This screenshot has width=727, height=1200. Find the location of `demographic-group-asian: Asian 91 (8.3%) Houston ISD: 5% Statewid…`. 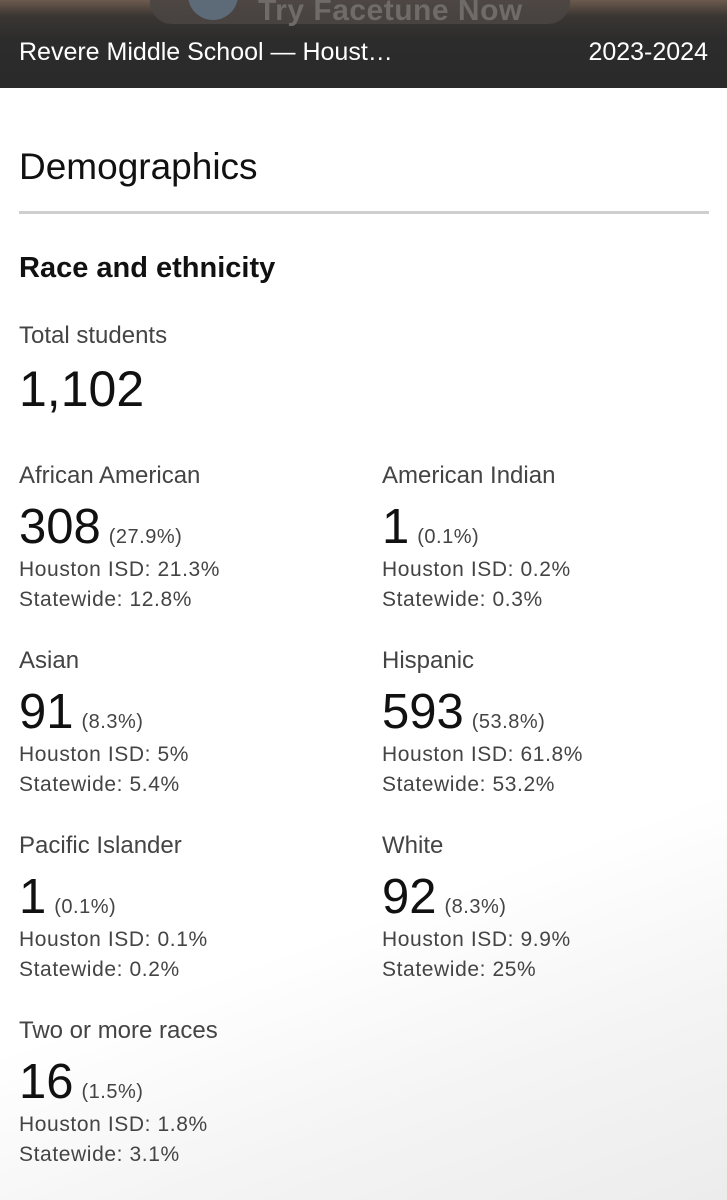

demographic-group-asian: Asian 91 (8.3%) Houston ISD: 5% Statewid… is located at coordinates (189, 723).